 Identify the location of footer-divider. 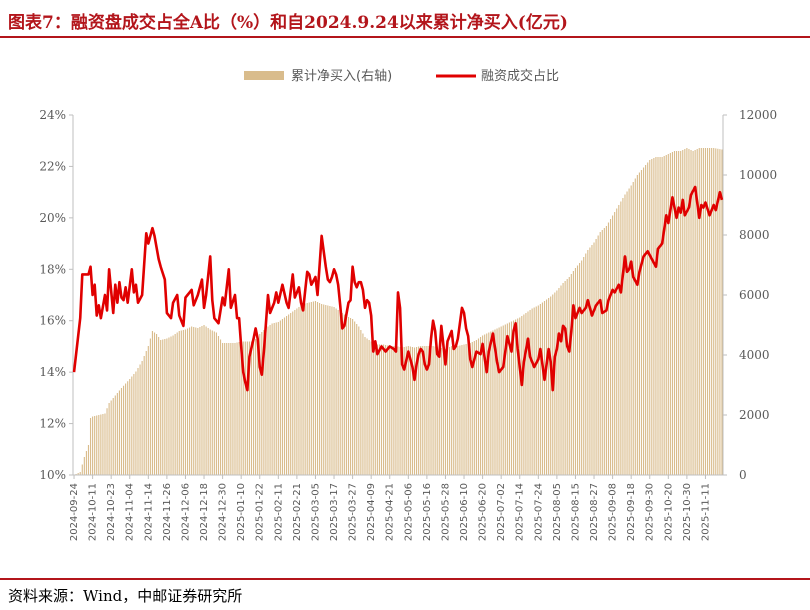
(405, 579).